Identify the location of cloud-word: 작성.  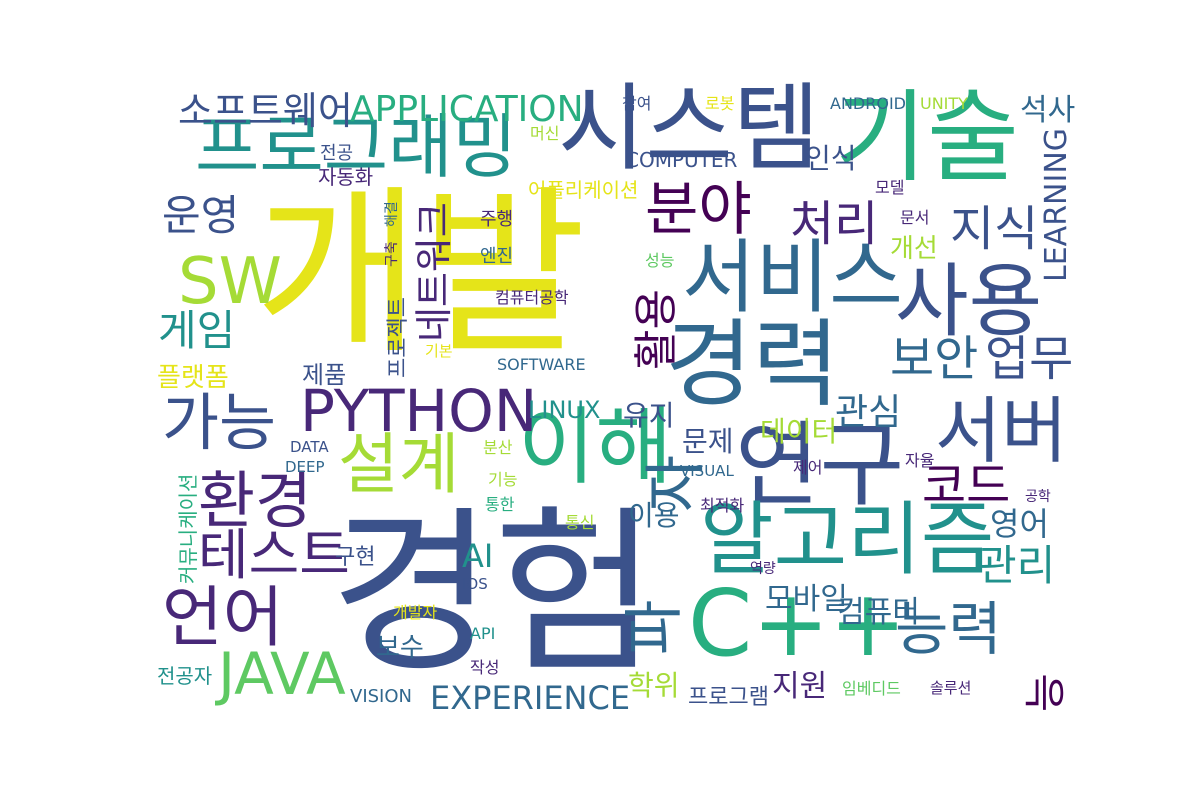
(485, 667).